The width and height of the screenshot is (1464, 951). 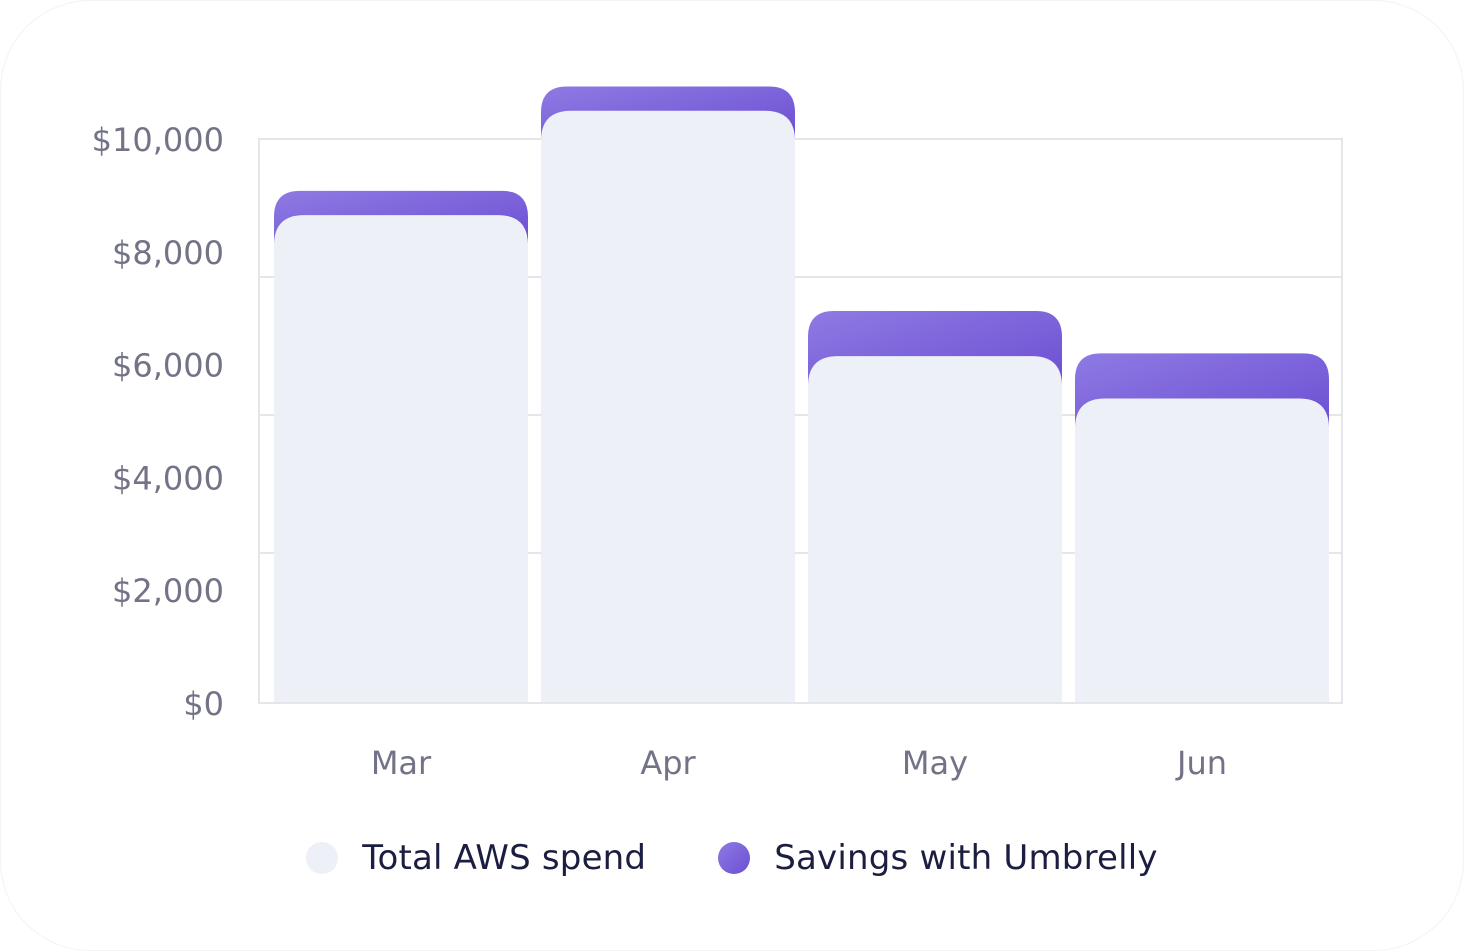 I want to click on x-axis-labels: Mar Apr May Jun, so click(x=799, y=763).